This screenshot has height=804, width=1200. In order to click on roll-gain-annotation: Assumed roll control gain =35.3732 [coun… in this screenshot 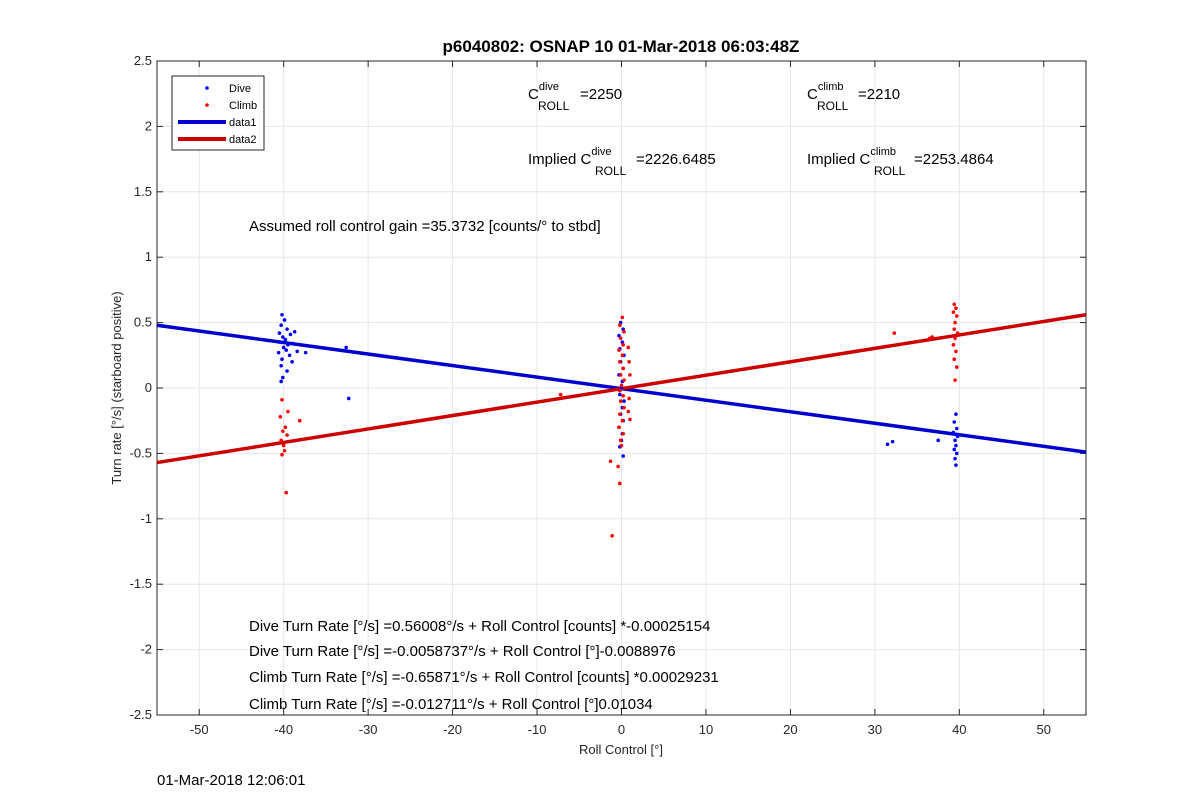, I will do `click(425, 226)`.